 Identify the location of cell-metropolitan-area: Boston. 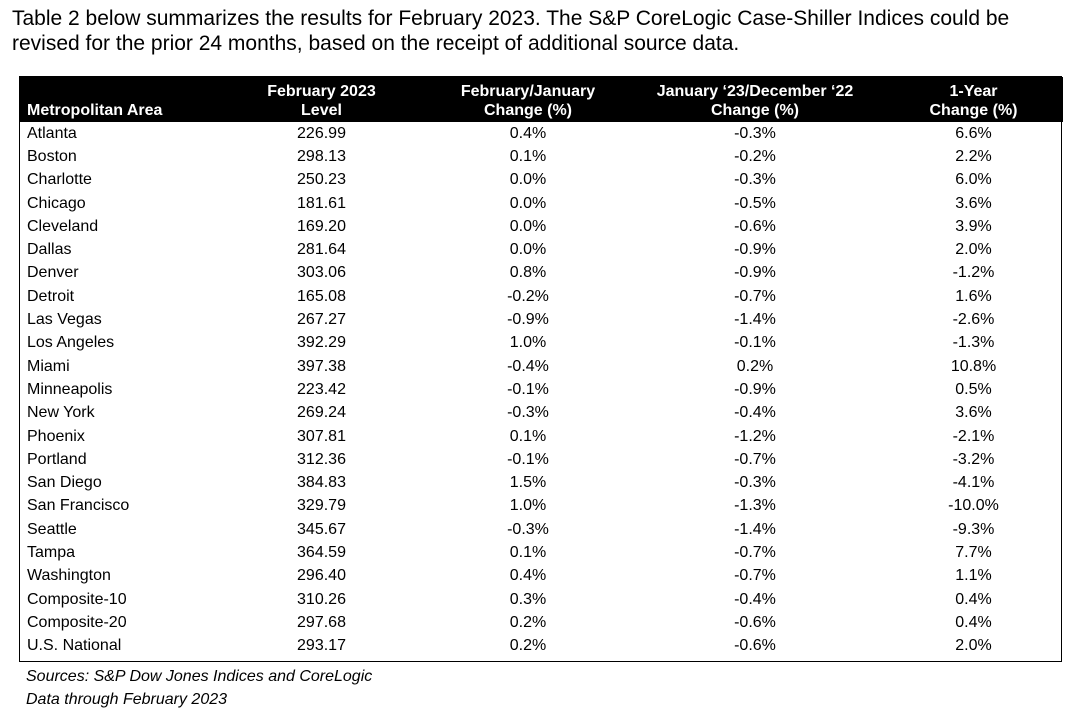
(52, 156).